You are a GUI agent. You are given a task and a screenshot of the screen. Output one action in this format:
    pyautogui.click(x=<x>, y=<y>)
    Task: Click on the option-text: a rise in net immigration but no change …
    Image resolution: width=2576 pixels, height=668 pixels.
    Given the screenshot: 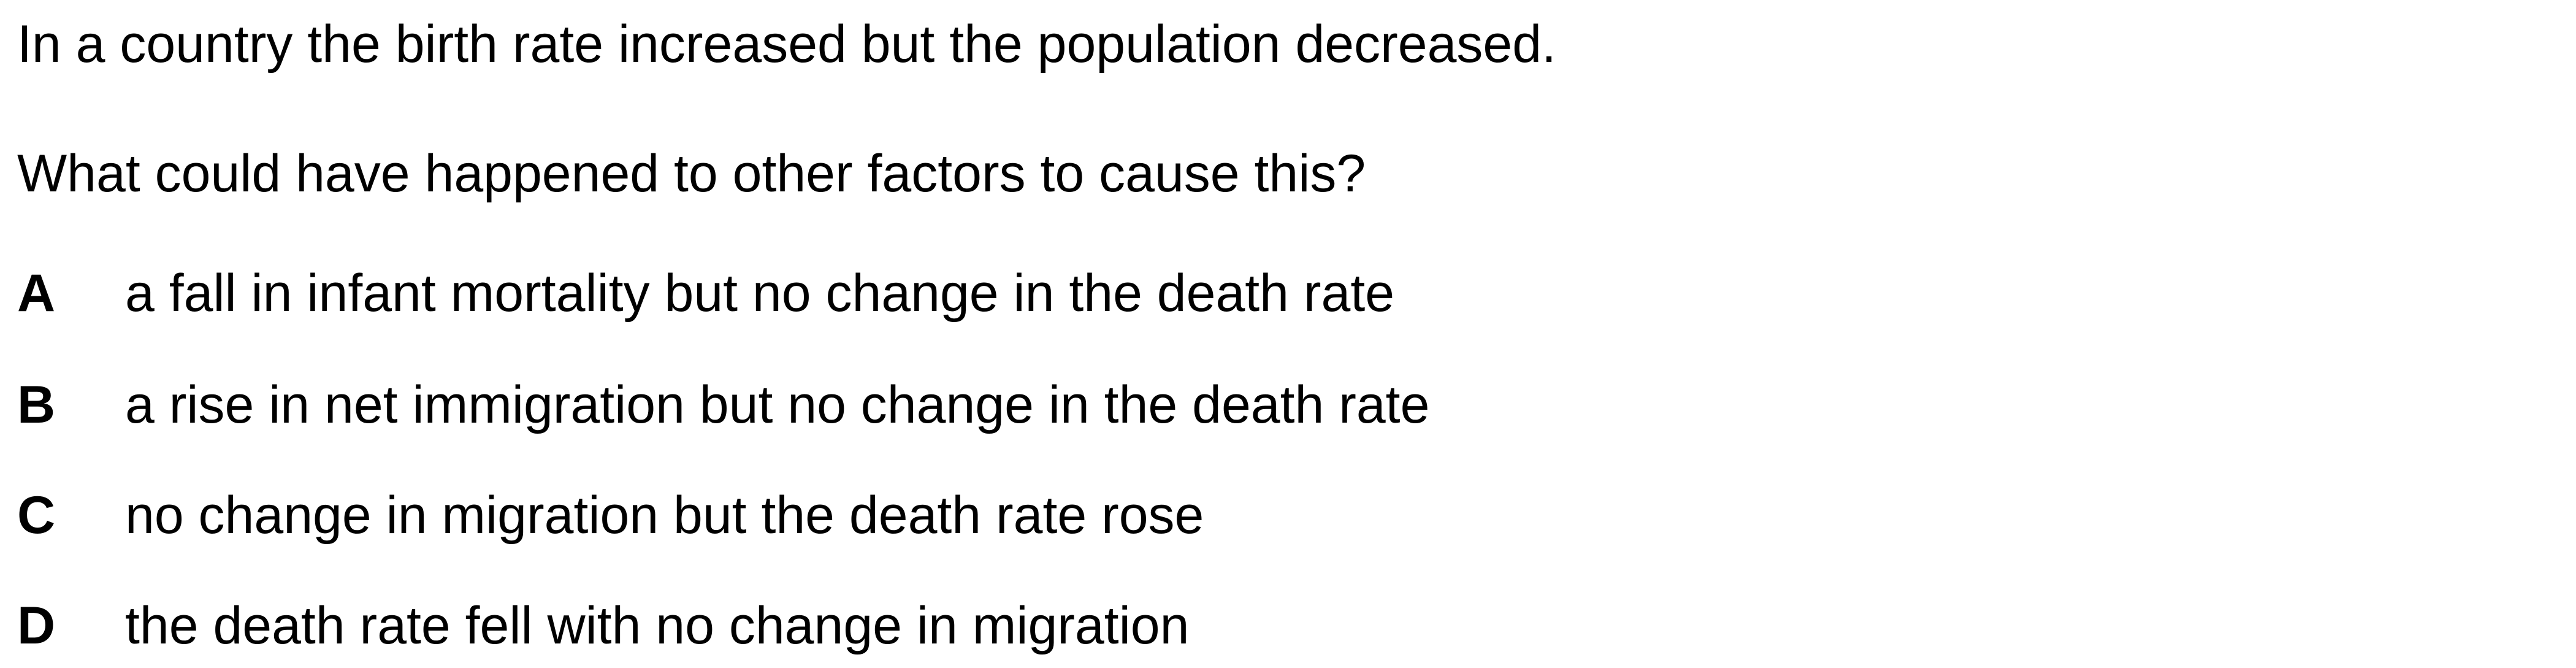 What is the action you would take?
    pyautogui.click(x=777, y=404)
    